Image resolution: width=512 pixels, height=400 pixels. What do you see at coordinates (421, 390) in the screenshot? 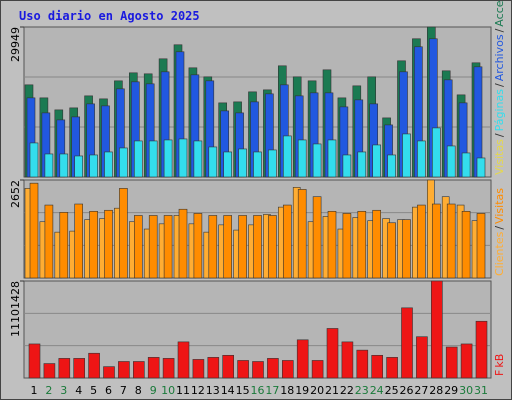
I see `x-tick-label: 27` at bounding box center [421, 390].